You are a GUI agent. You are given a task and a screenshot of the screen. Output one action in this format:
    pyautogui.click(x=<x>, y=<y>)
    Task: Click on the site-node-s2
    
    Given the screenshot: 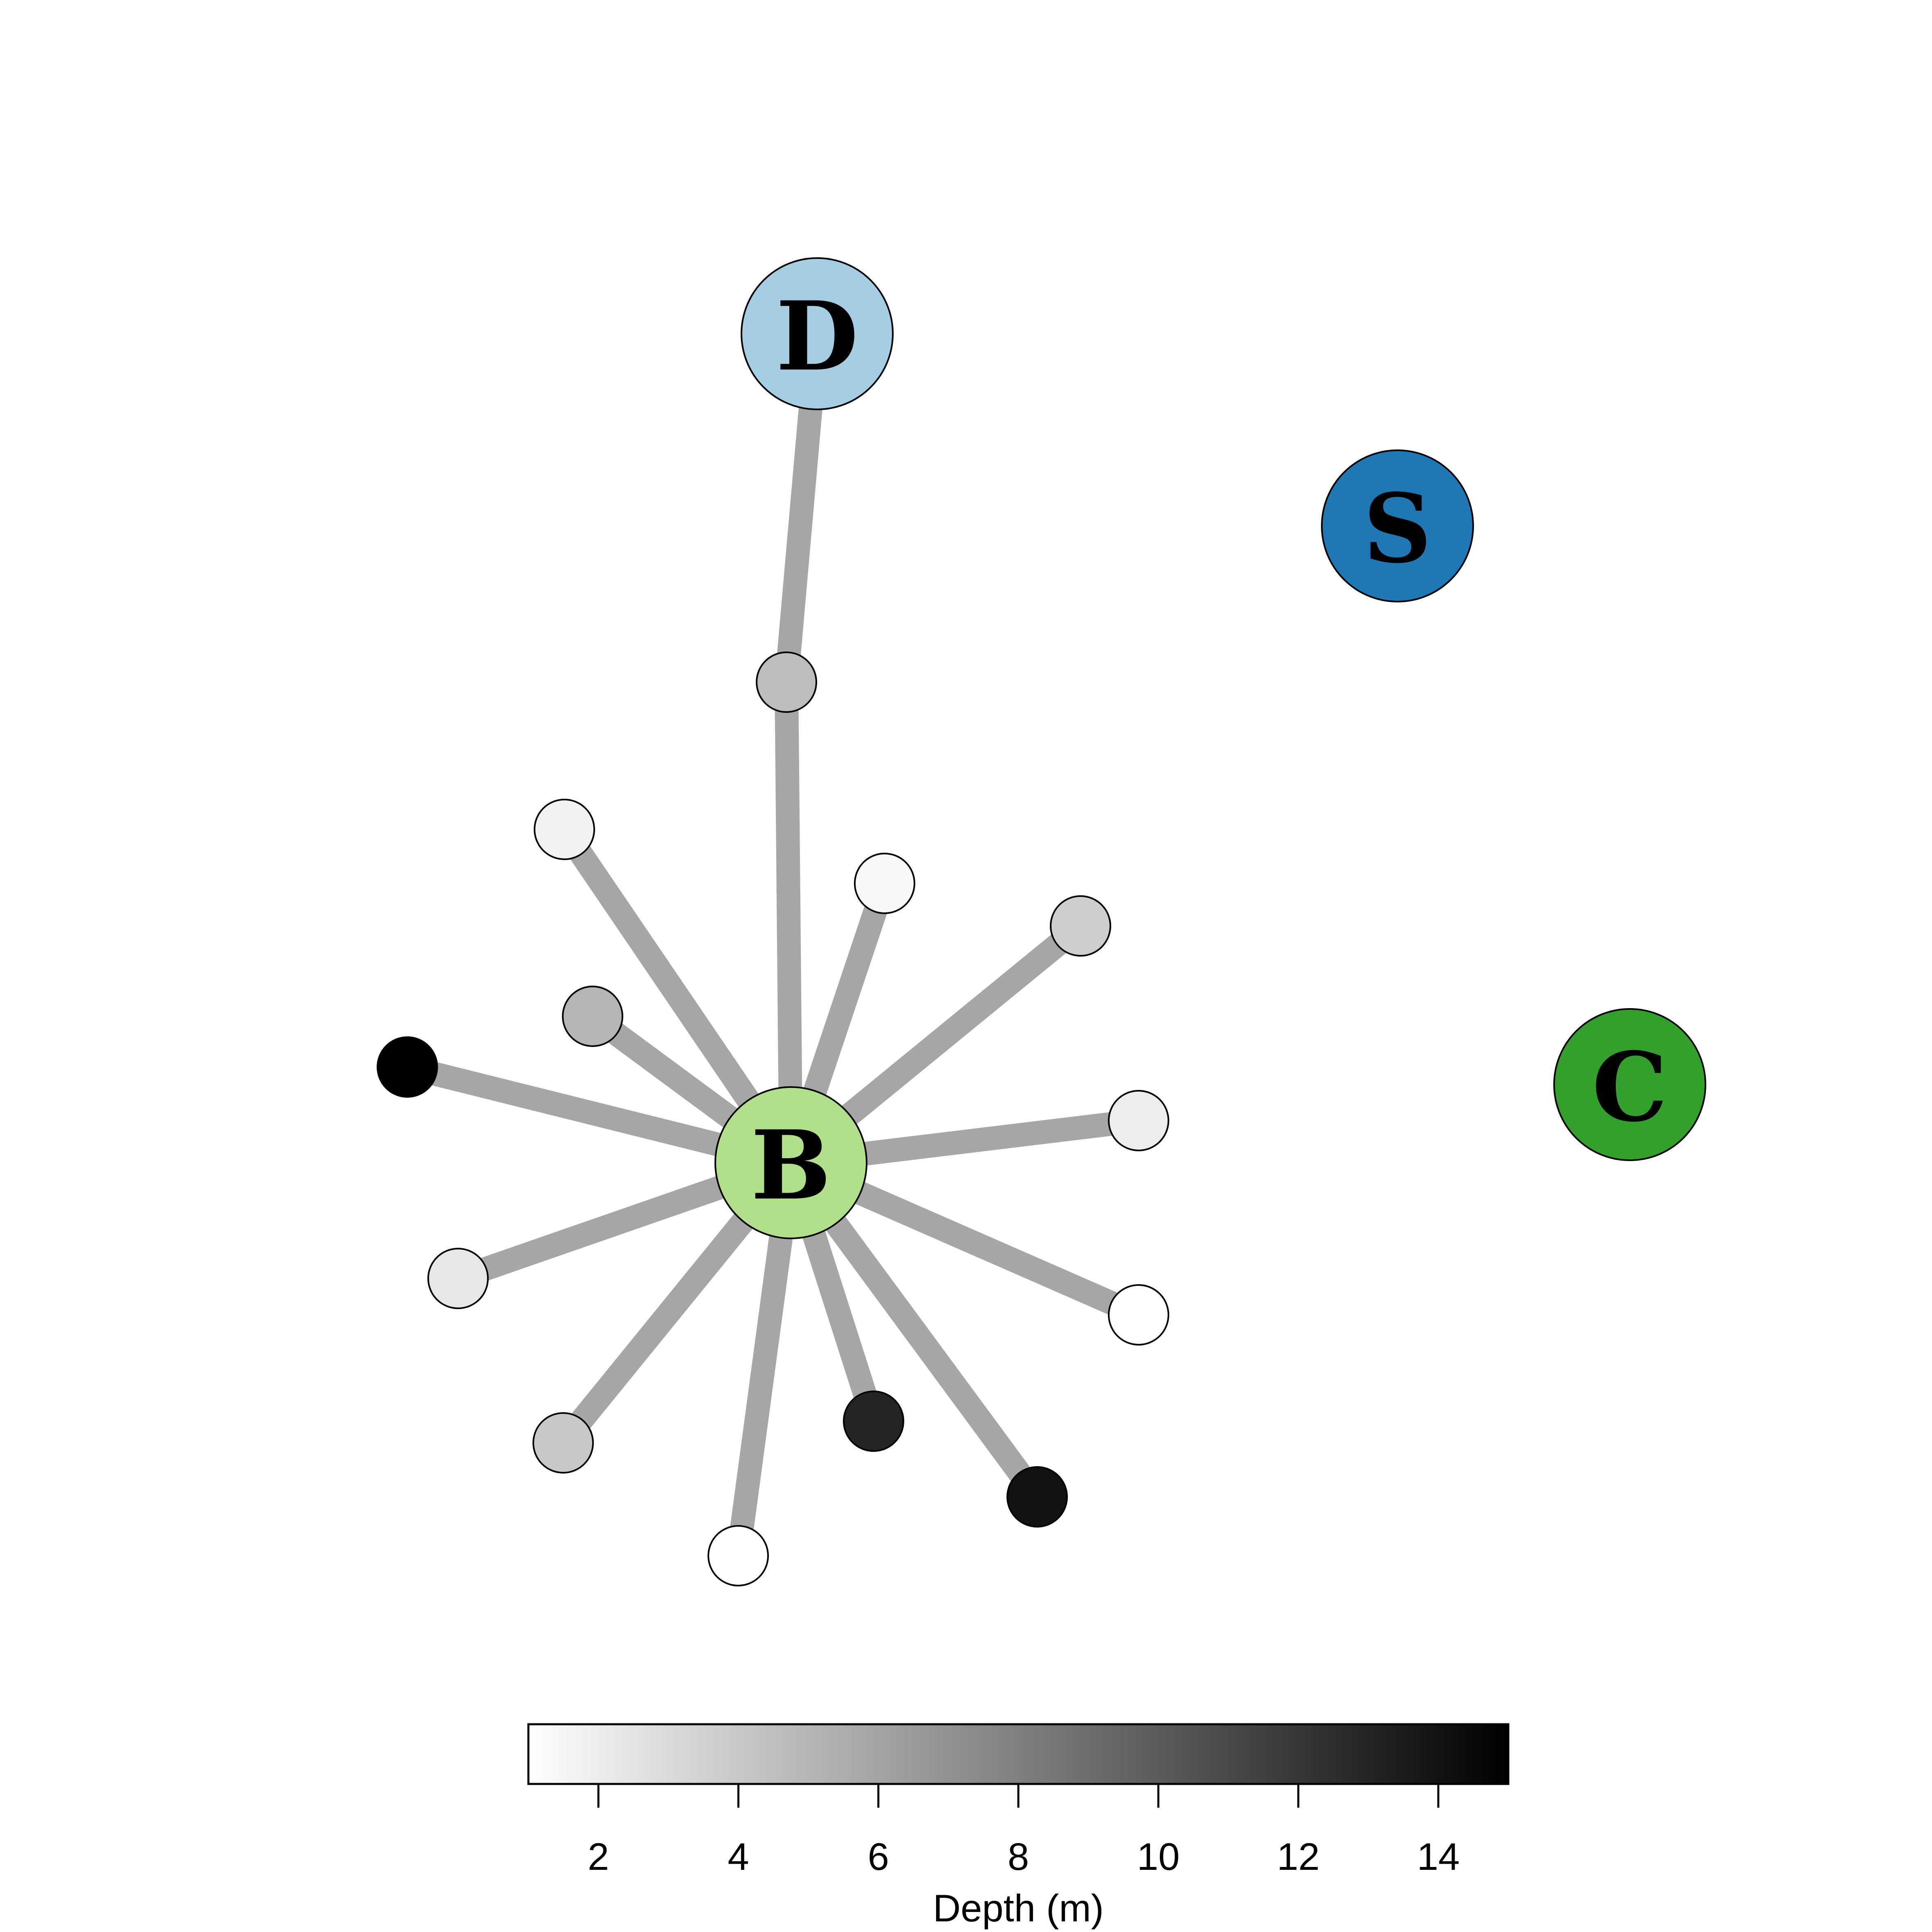 What is the action you would take?
    pyautogui.click(x=564, y=830)
    